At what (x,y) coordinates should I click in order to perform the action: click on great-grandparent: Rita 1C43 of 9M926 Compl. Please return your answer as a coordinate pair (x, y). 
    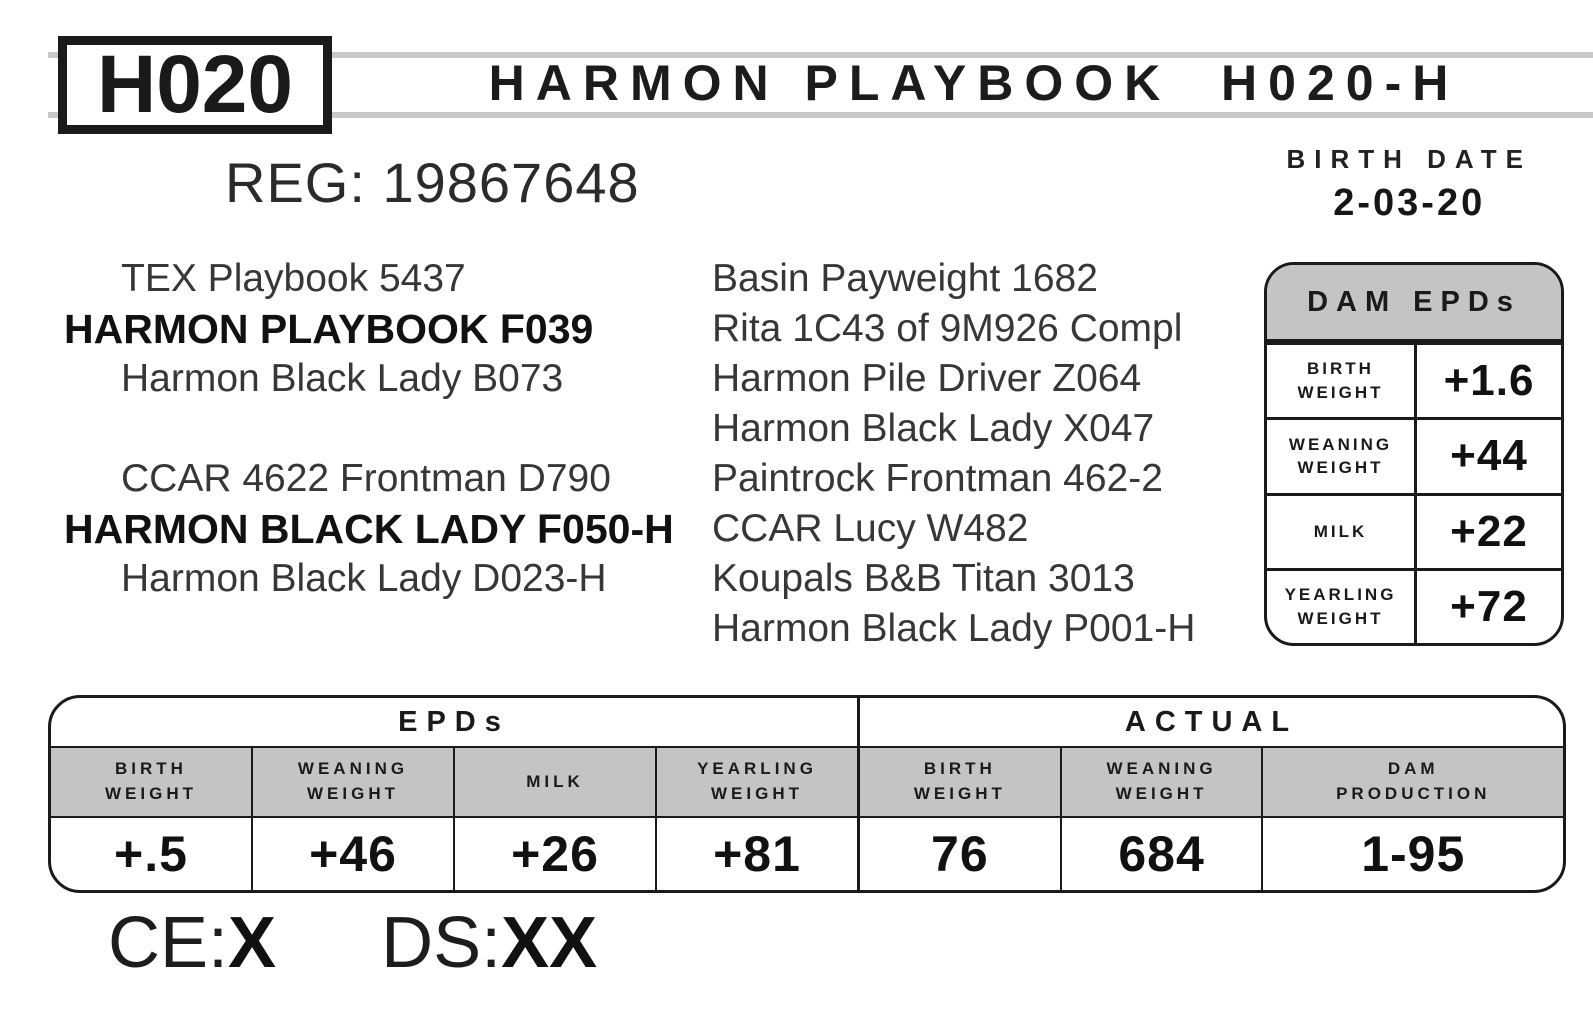
    Looking at the image, I should click on (947, 328).